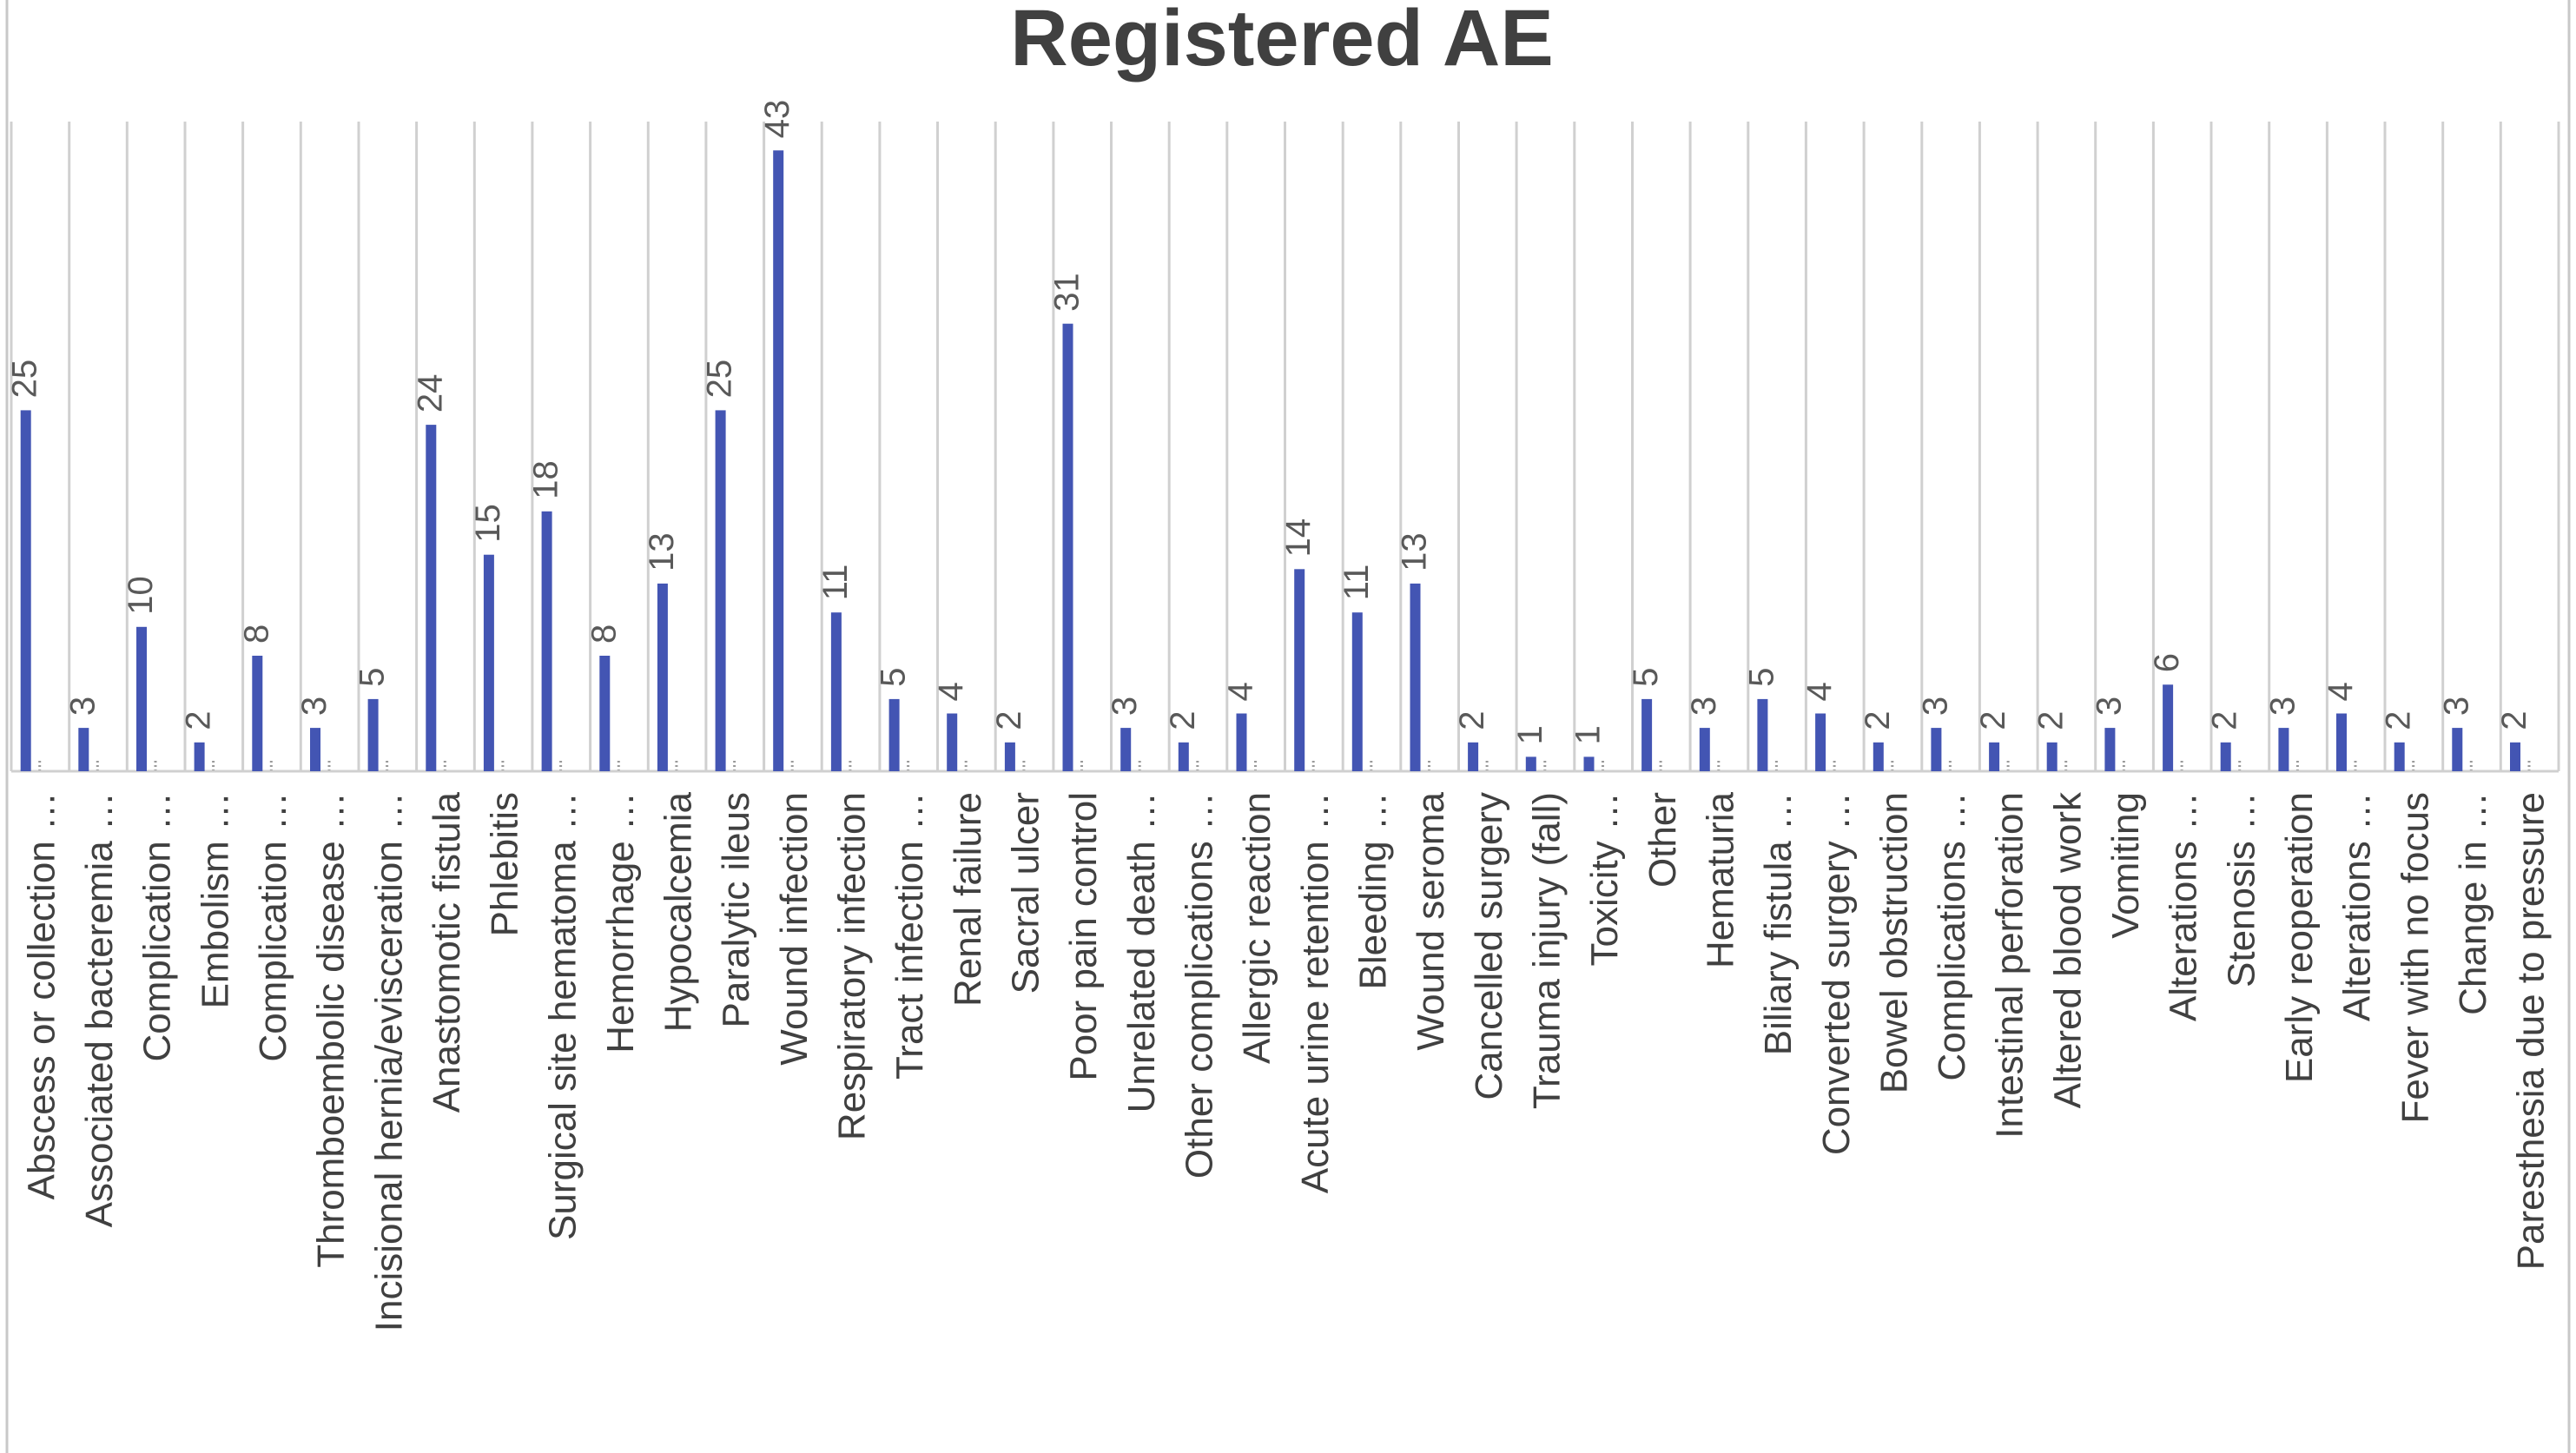 Image resolution: width=2576 pixels, height=1453 pixels. Describe the element at coordinates (736, 910) in the screenshot. I see `category-label: Paralytic ileus` at that location.